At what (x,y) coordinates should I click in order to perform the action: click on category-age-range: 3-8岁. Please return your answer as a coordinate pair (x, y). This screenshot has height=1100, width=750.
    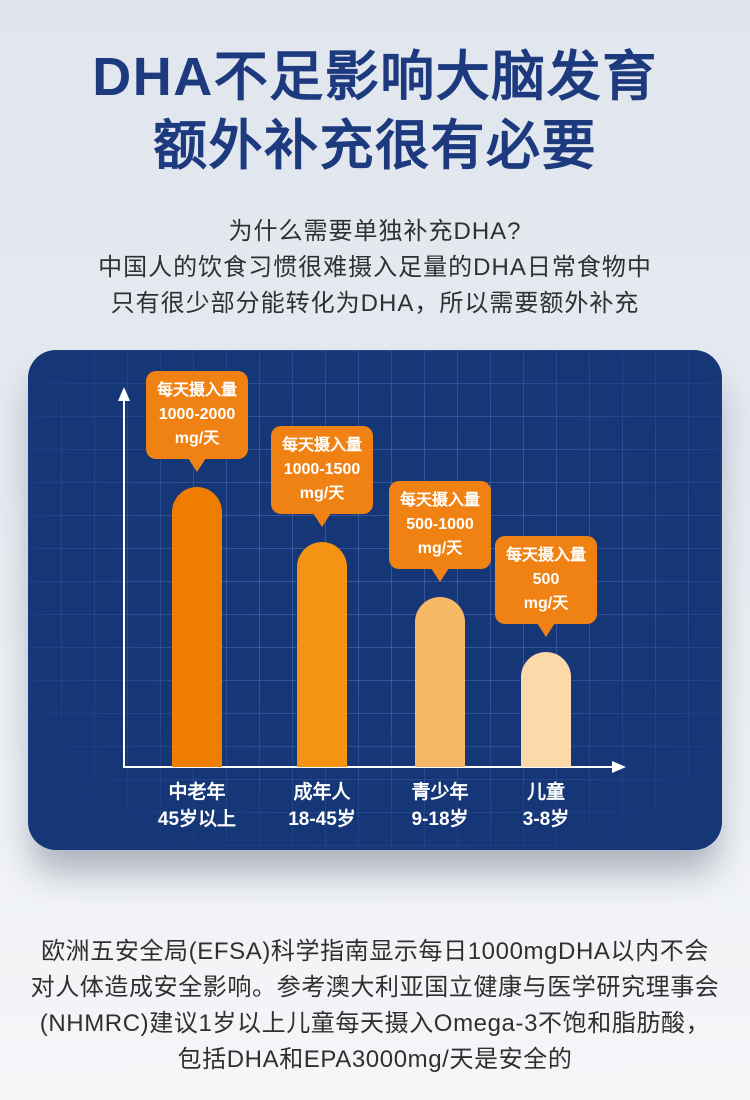
    Looking at the image, I should click on (546, 819).